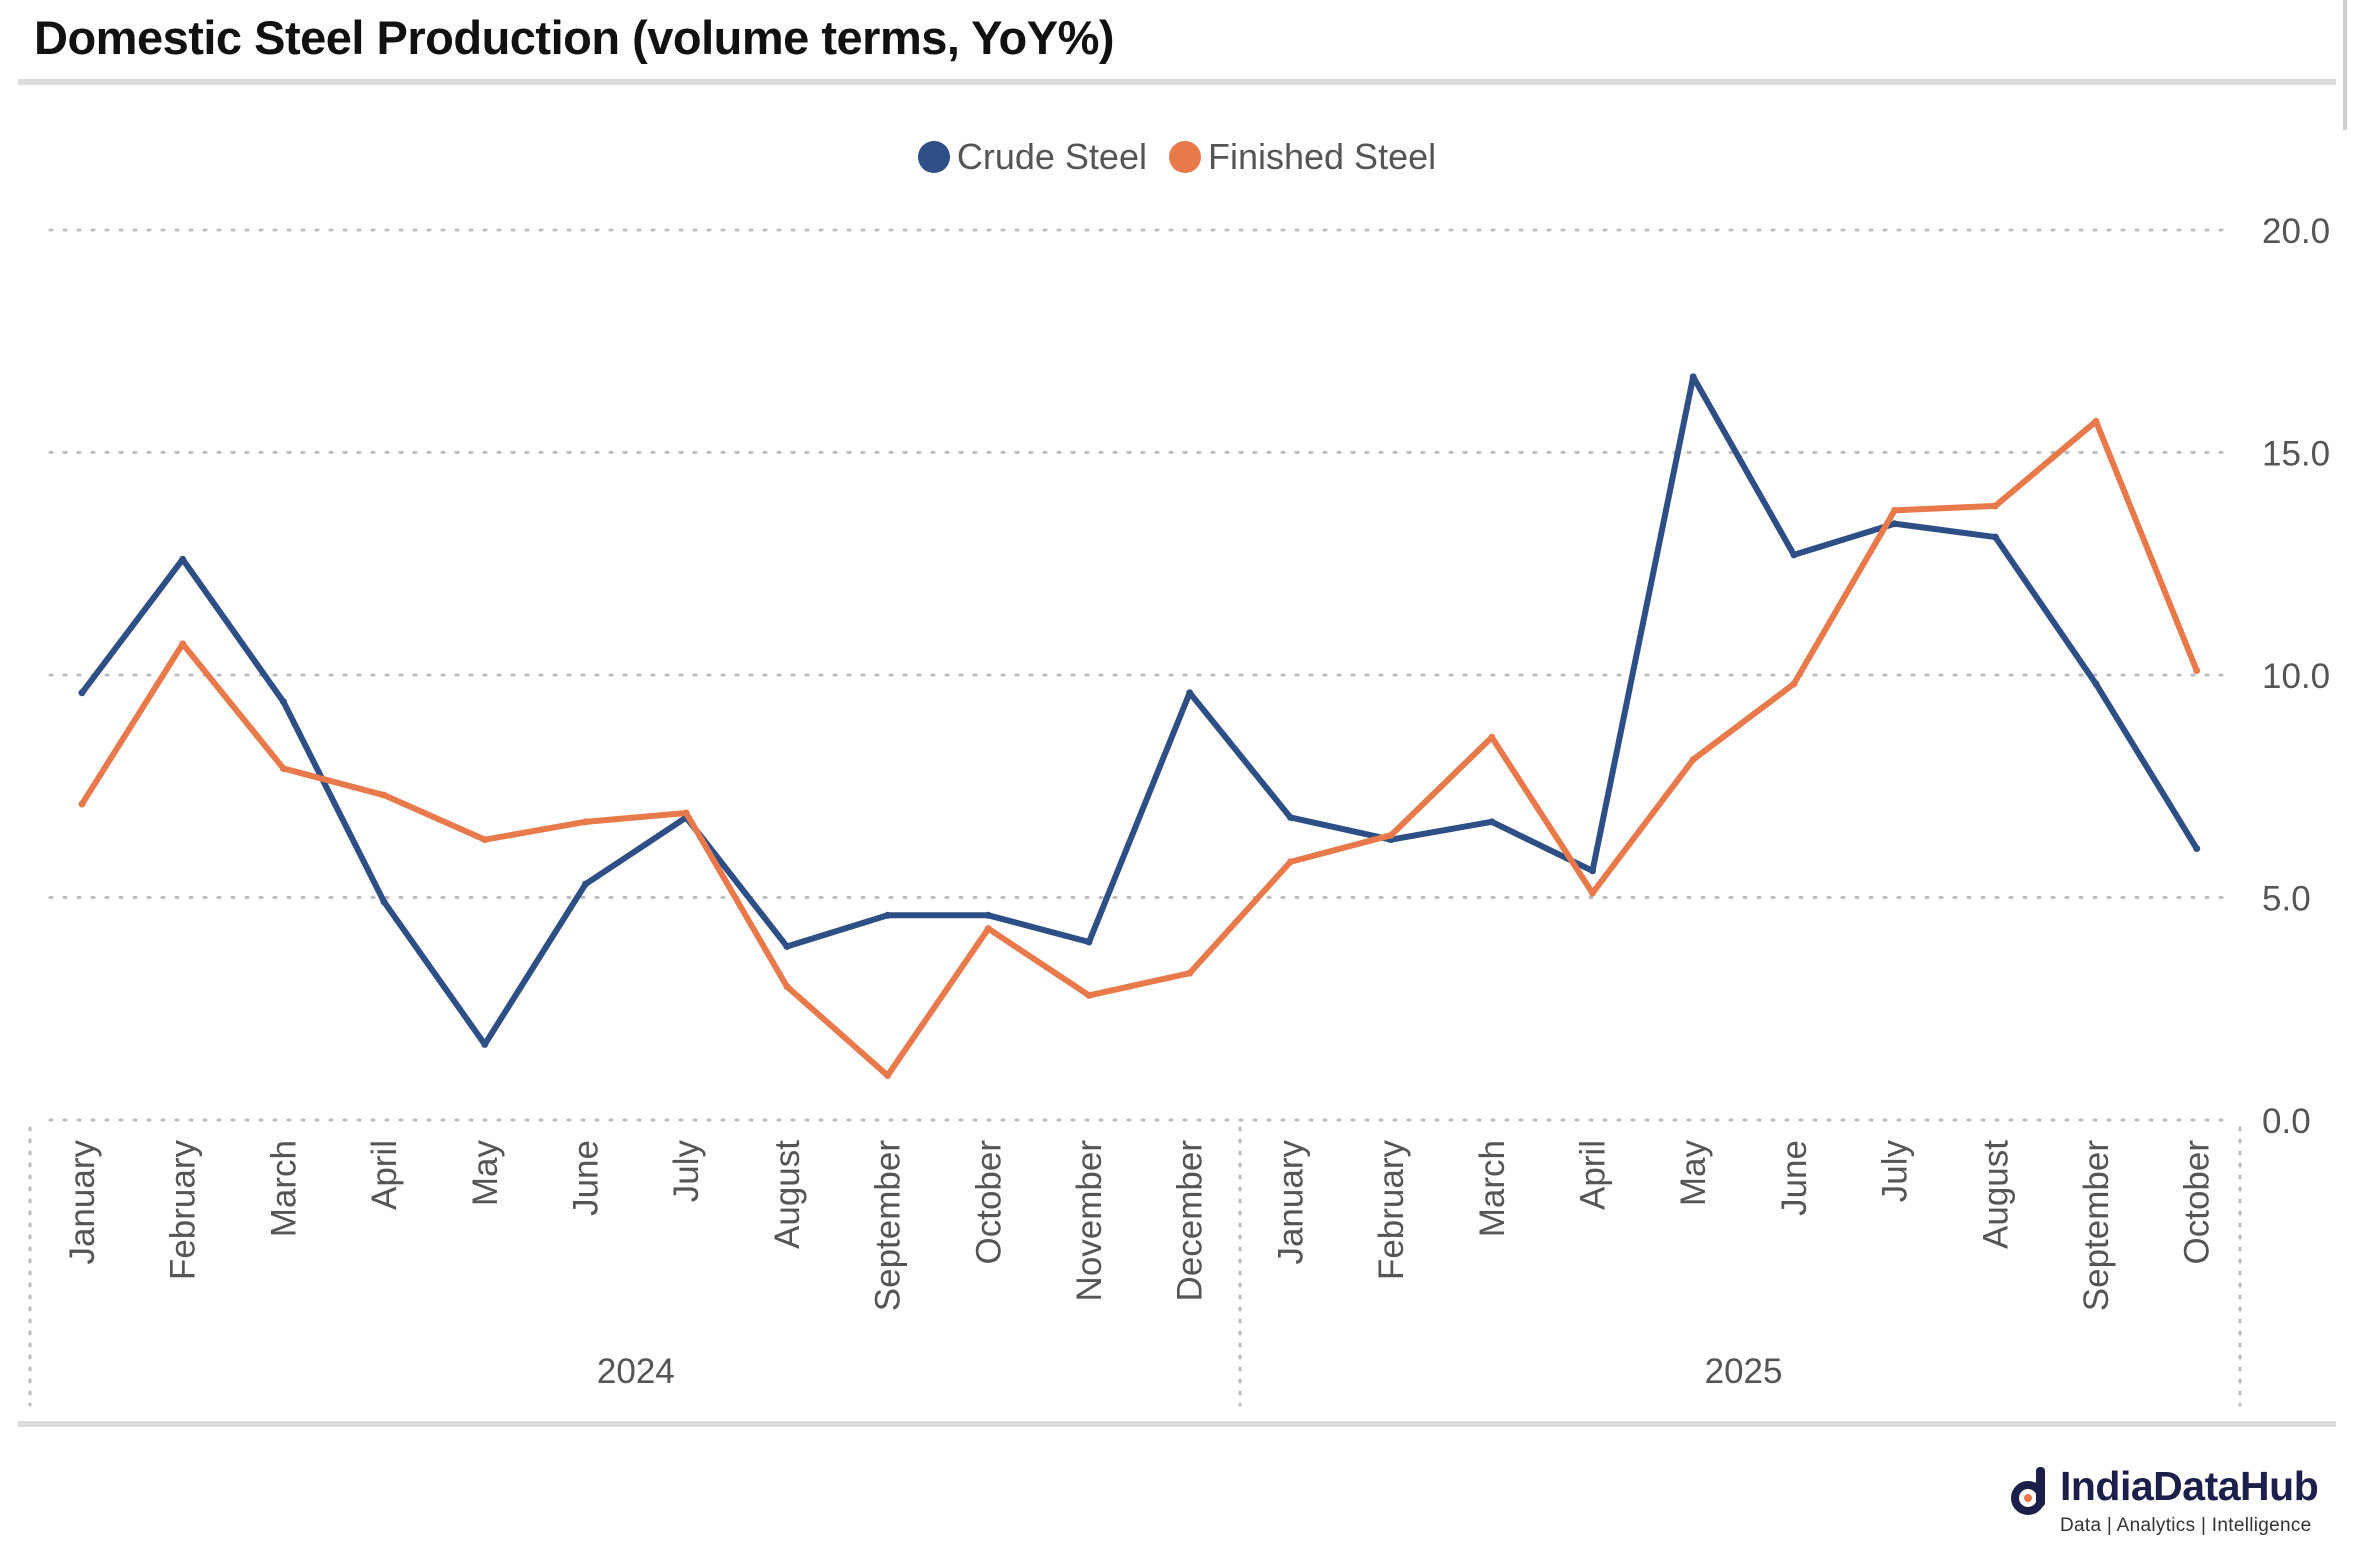  Describe the element at coordinates (1322, 156) in the screenshot. I see `legend-label-finished-steel: Finished Steel` at that location.